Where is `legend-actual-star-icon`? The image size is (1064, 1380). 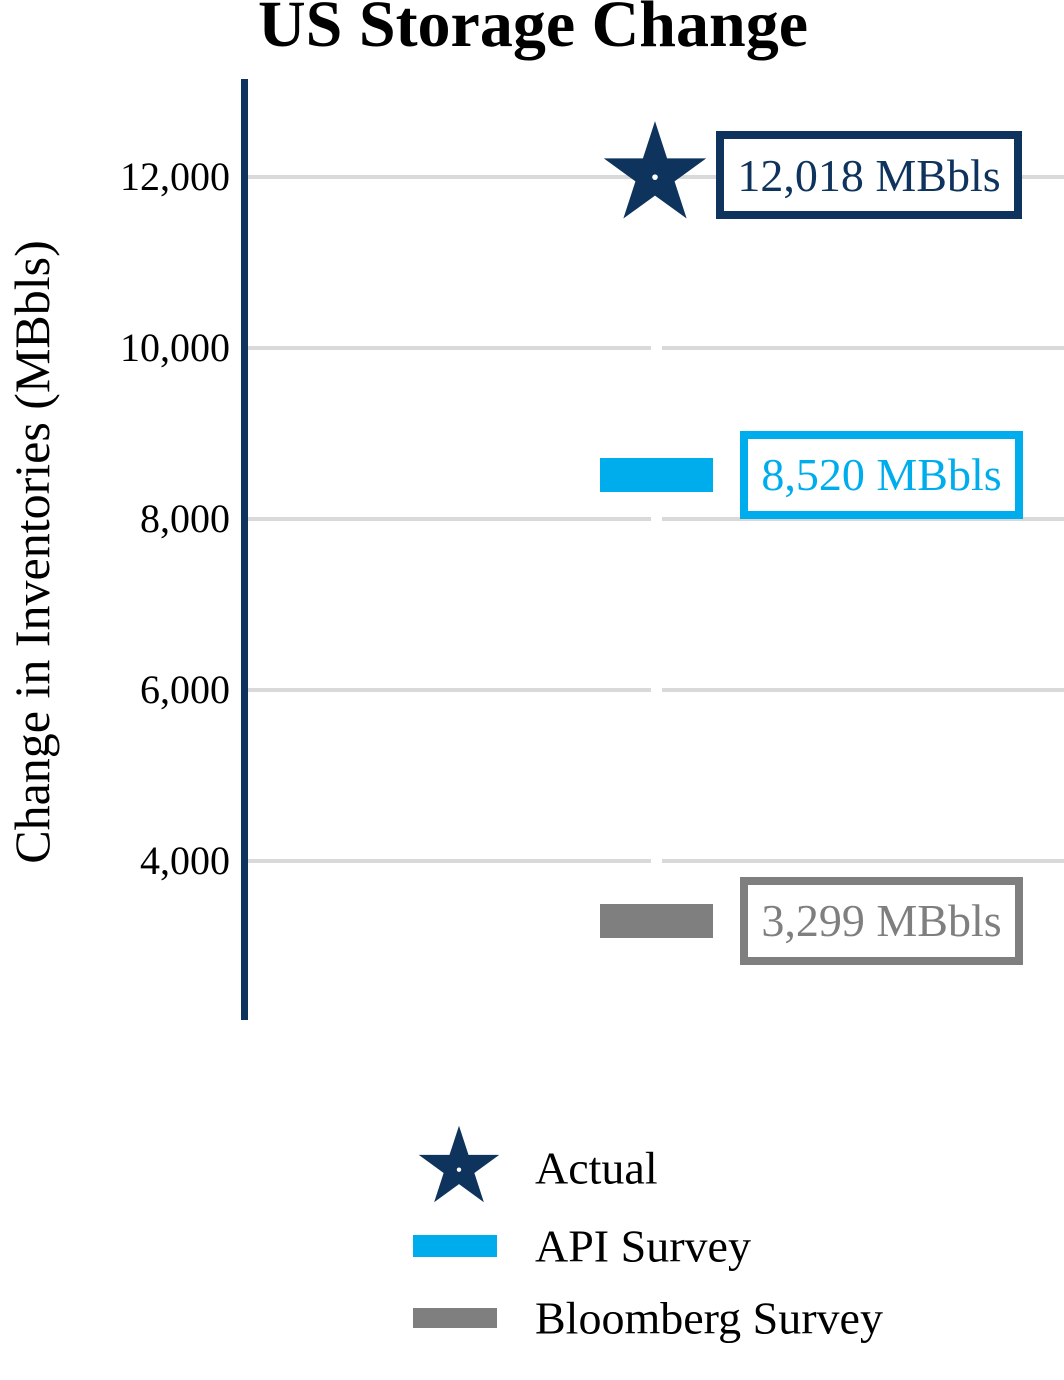
legend-actual-star-icon is located at coordinates (459, 1164).